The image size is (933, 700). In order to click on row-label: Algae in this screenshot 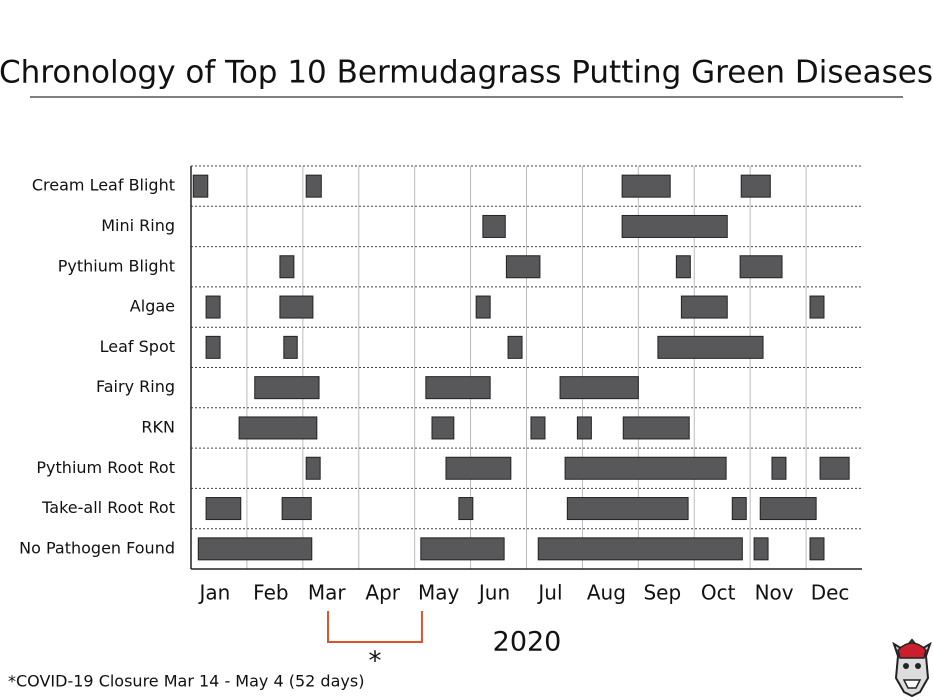, I will do `click(152, 306)`.